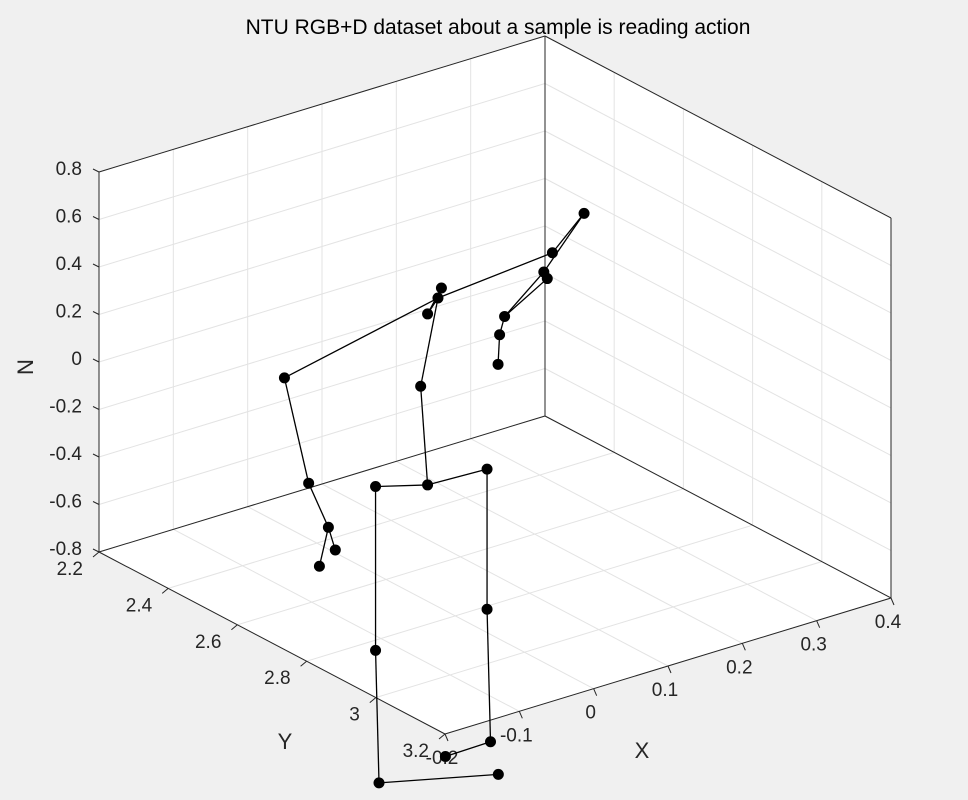  I want to click on z-tick-label: 0.8, so click(69, 169).